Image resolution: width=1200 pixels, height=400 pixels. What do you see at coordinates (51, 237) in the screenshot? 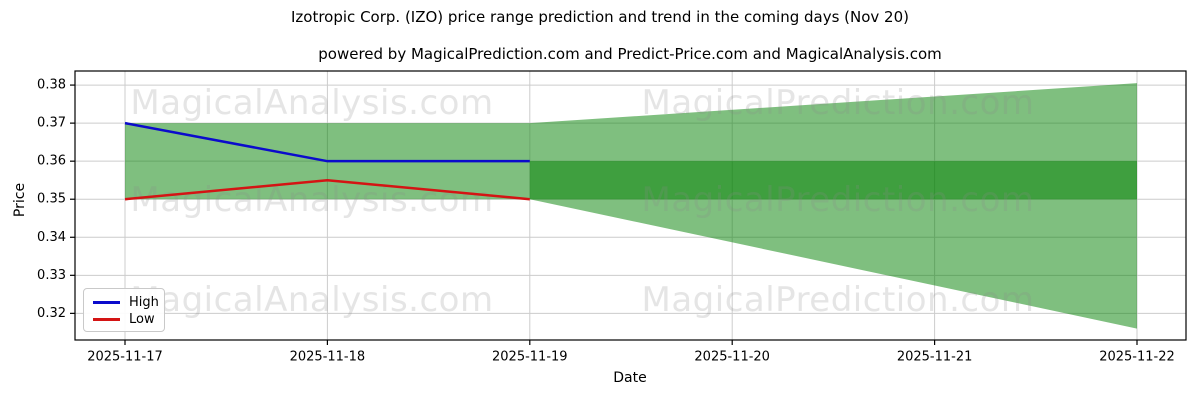
I see `y-tick-label: 0.34` at bounding box center [51, 237].